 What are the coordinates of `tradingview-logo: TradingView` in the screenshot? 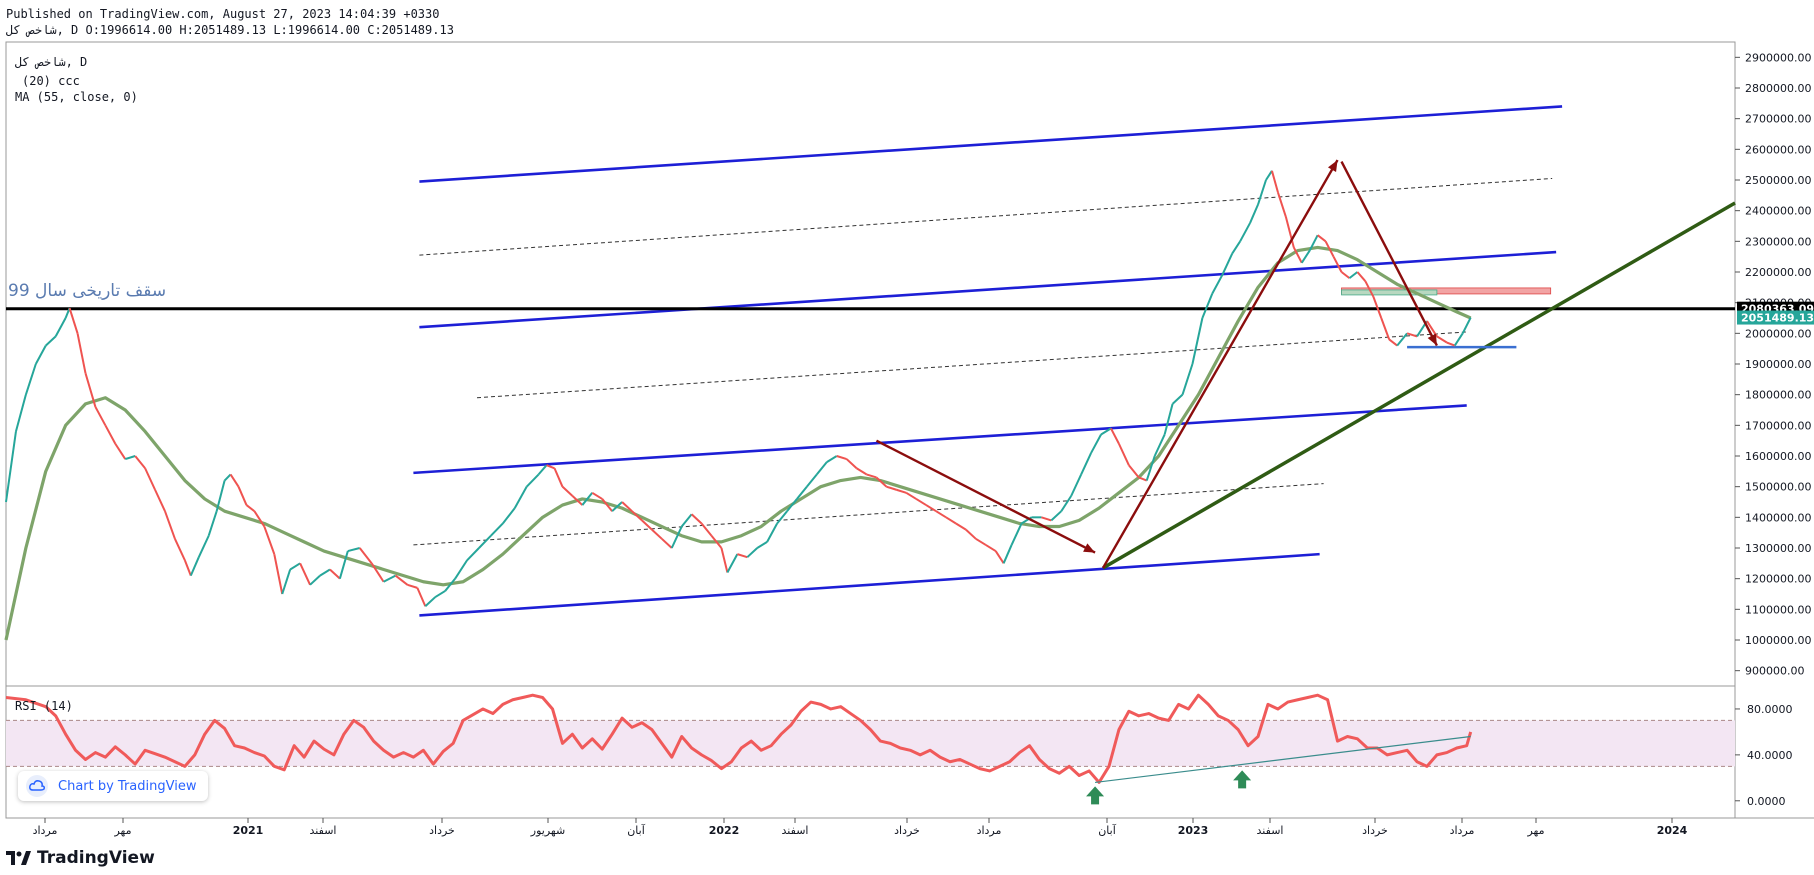 It's located at (80, 858).